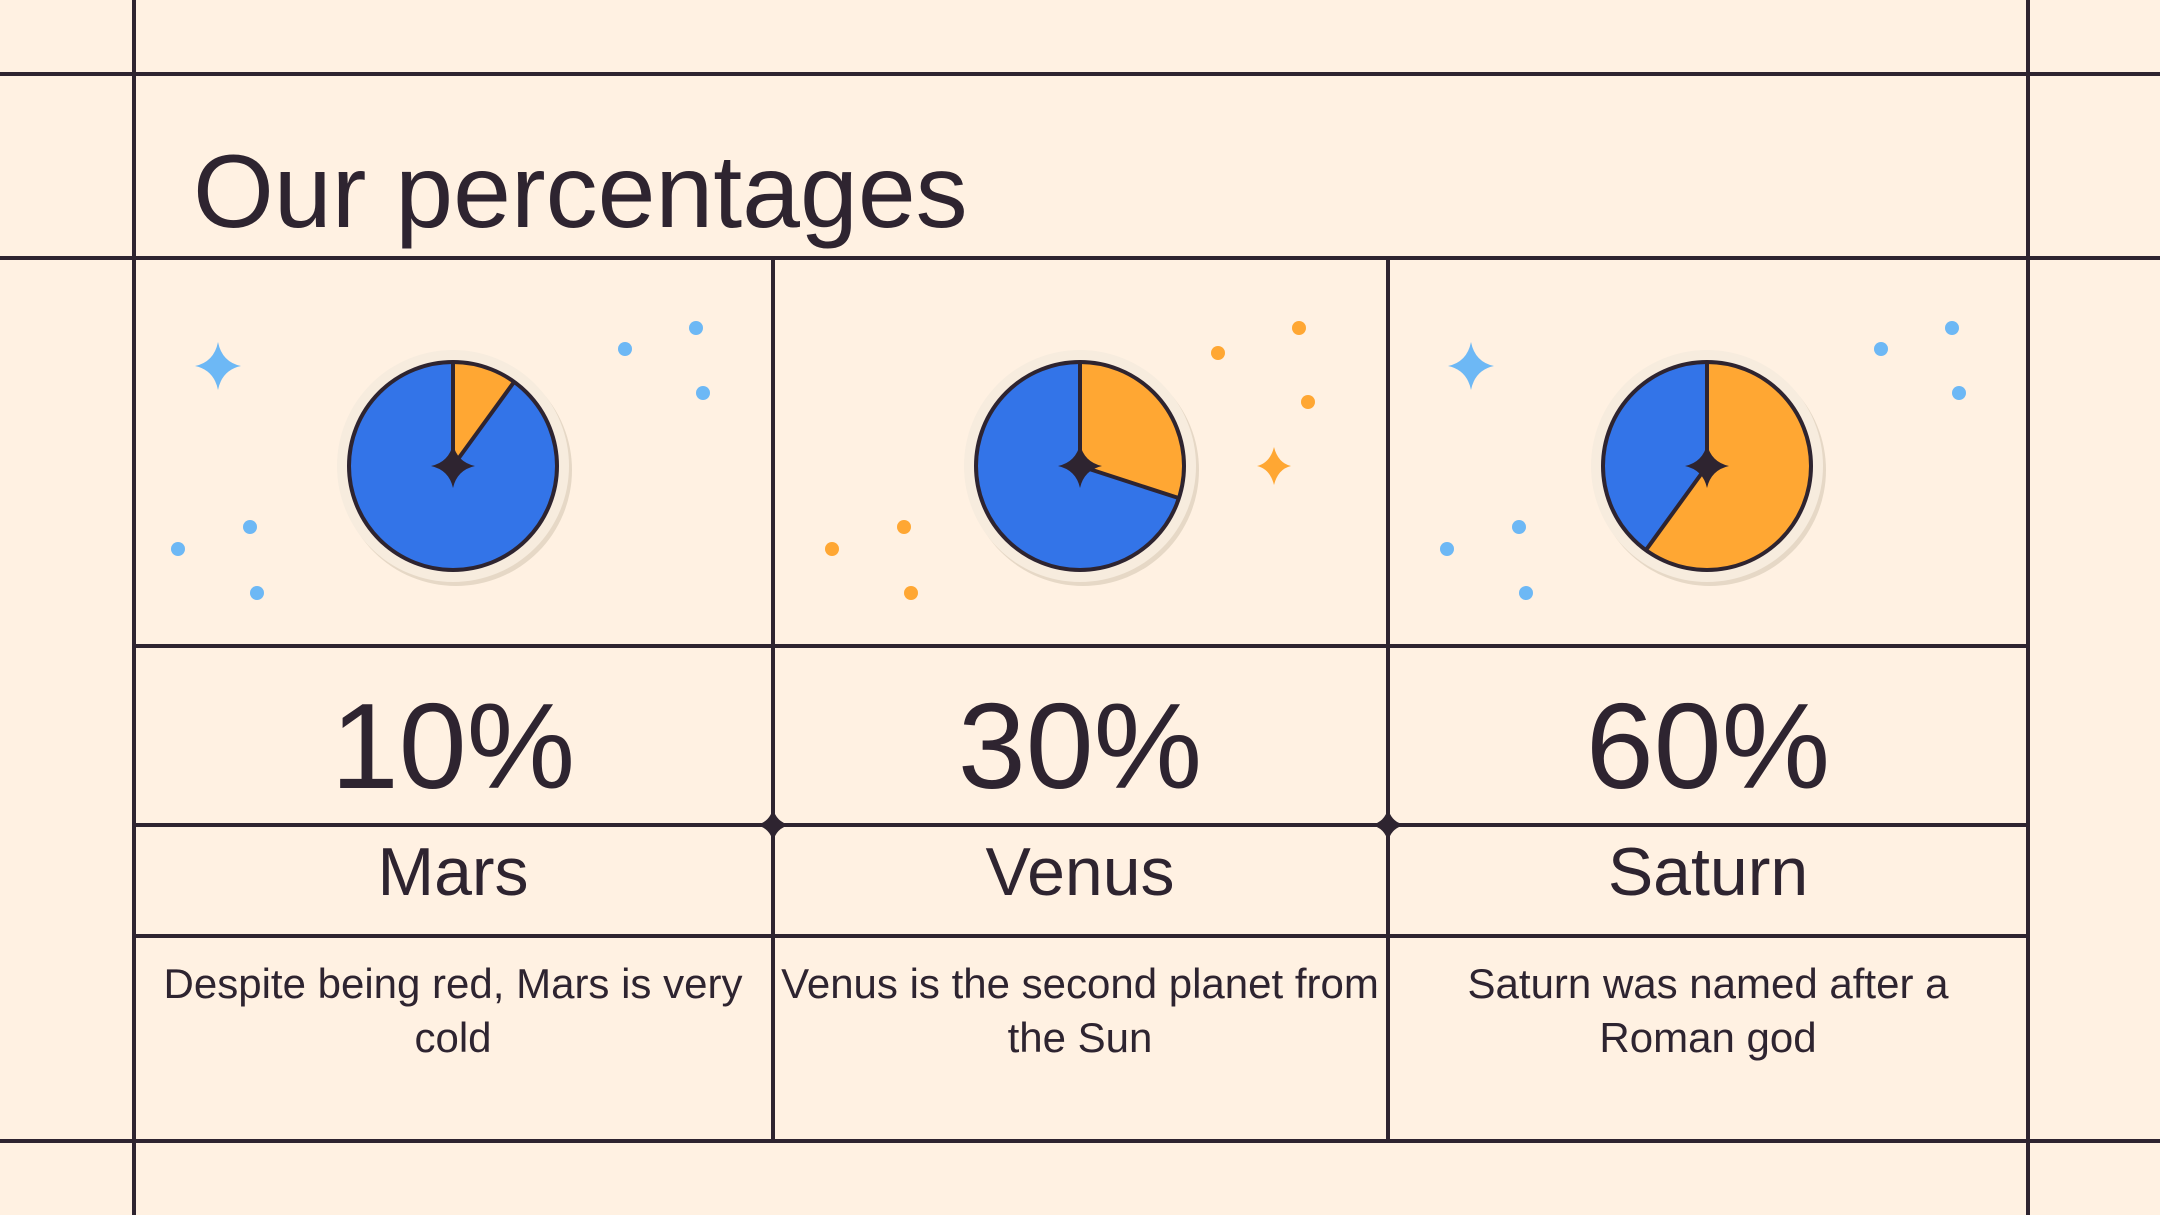  I want to click on description-text: Despite being red, Mars is very cold, so click(453, 1010).